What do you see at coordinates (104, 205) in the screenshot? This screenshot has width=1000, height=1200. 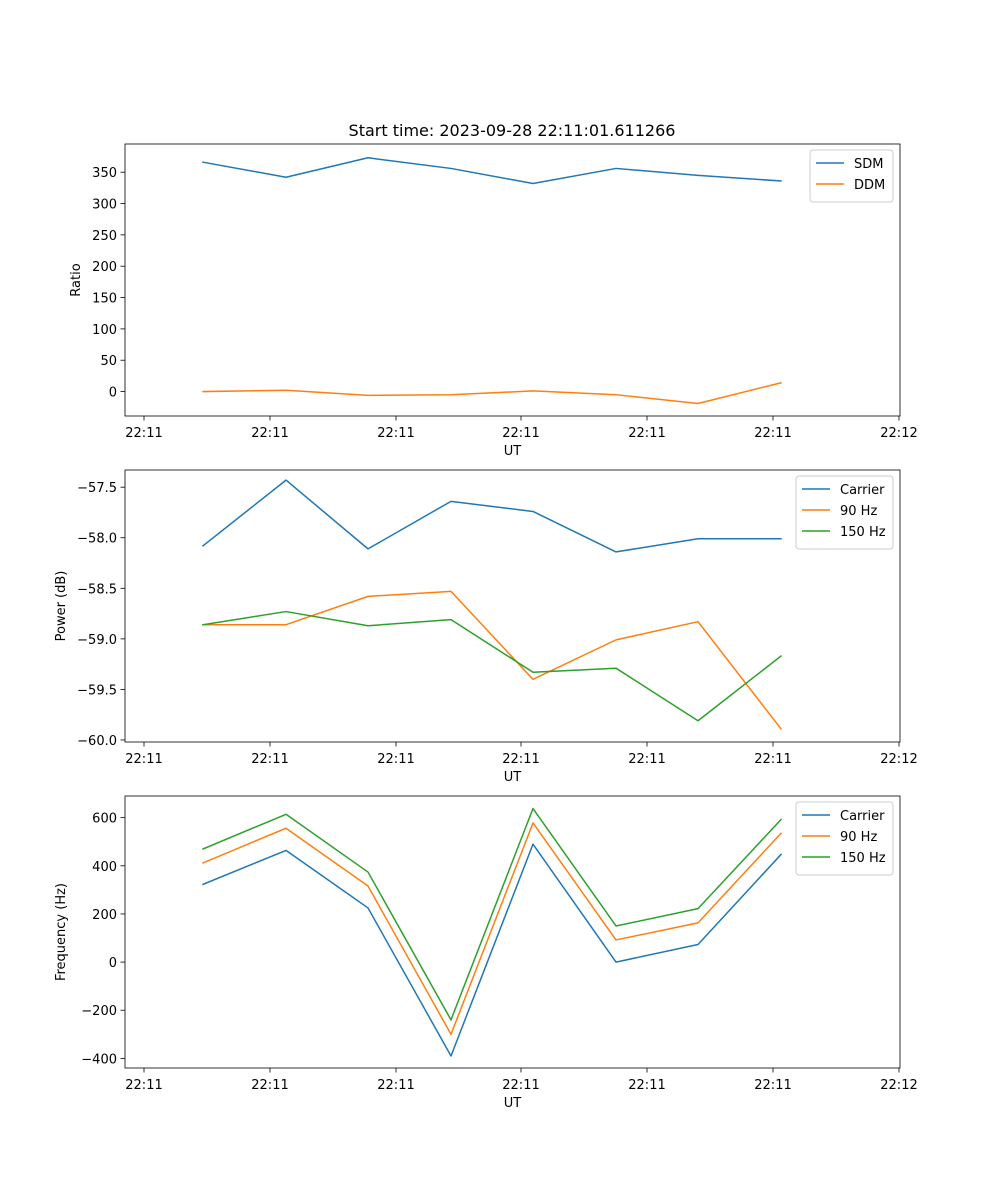 I see `y-tick-label: 300` at bounding box center [104, 205].